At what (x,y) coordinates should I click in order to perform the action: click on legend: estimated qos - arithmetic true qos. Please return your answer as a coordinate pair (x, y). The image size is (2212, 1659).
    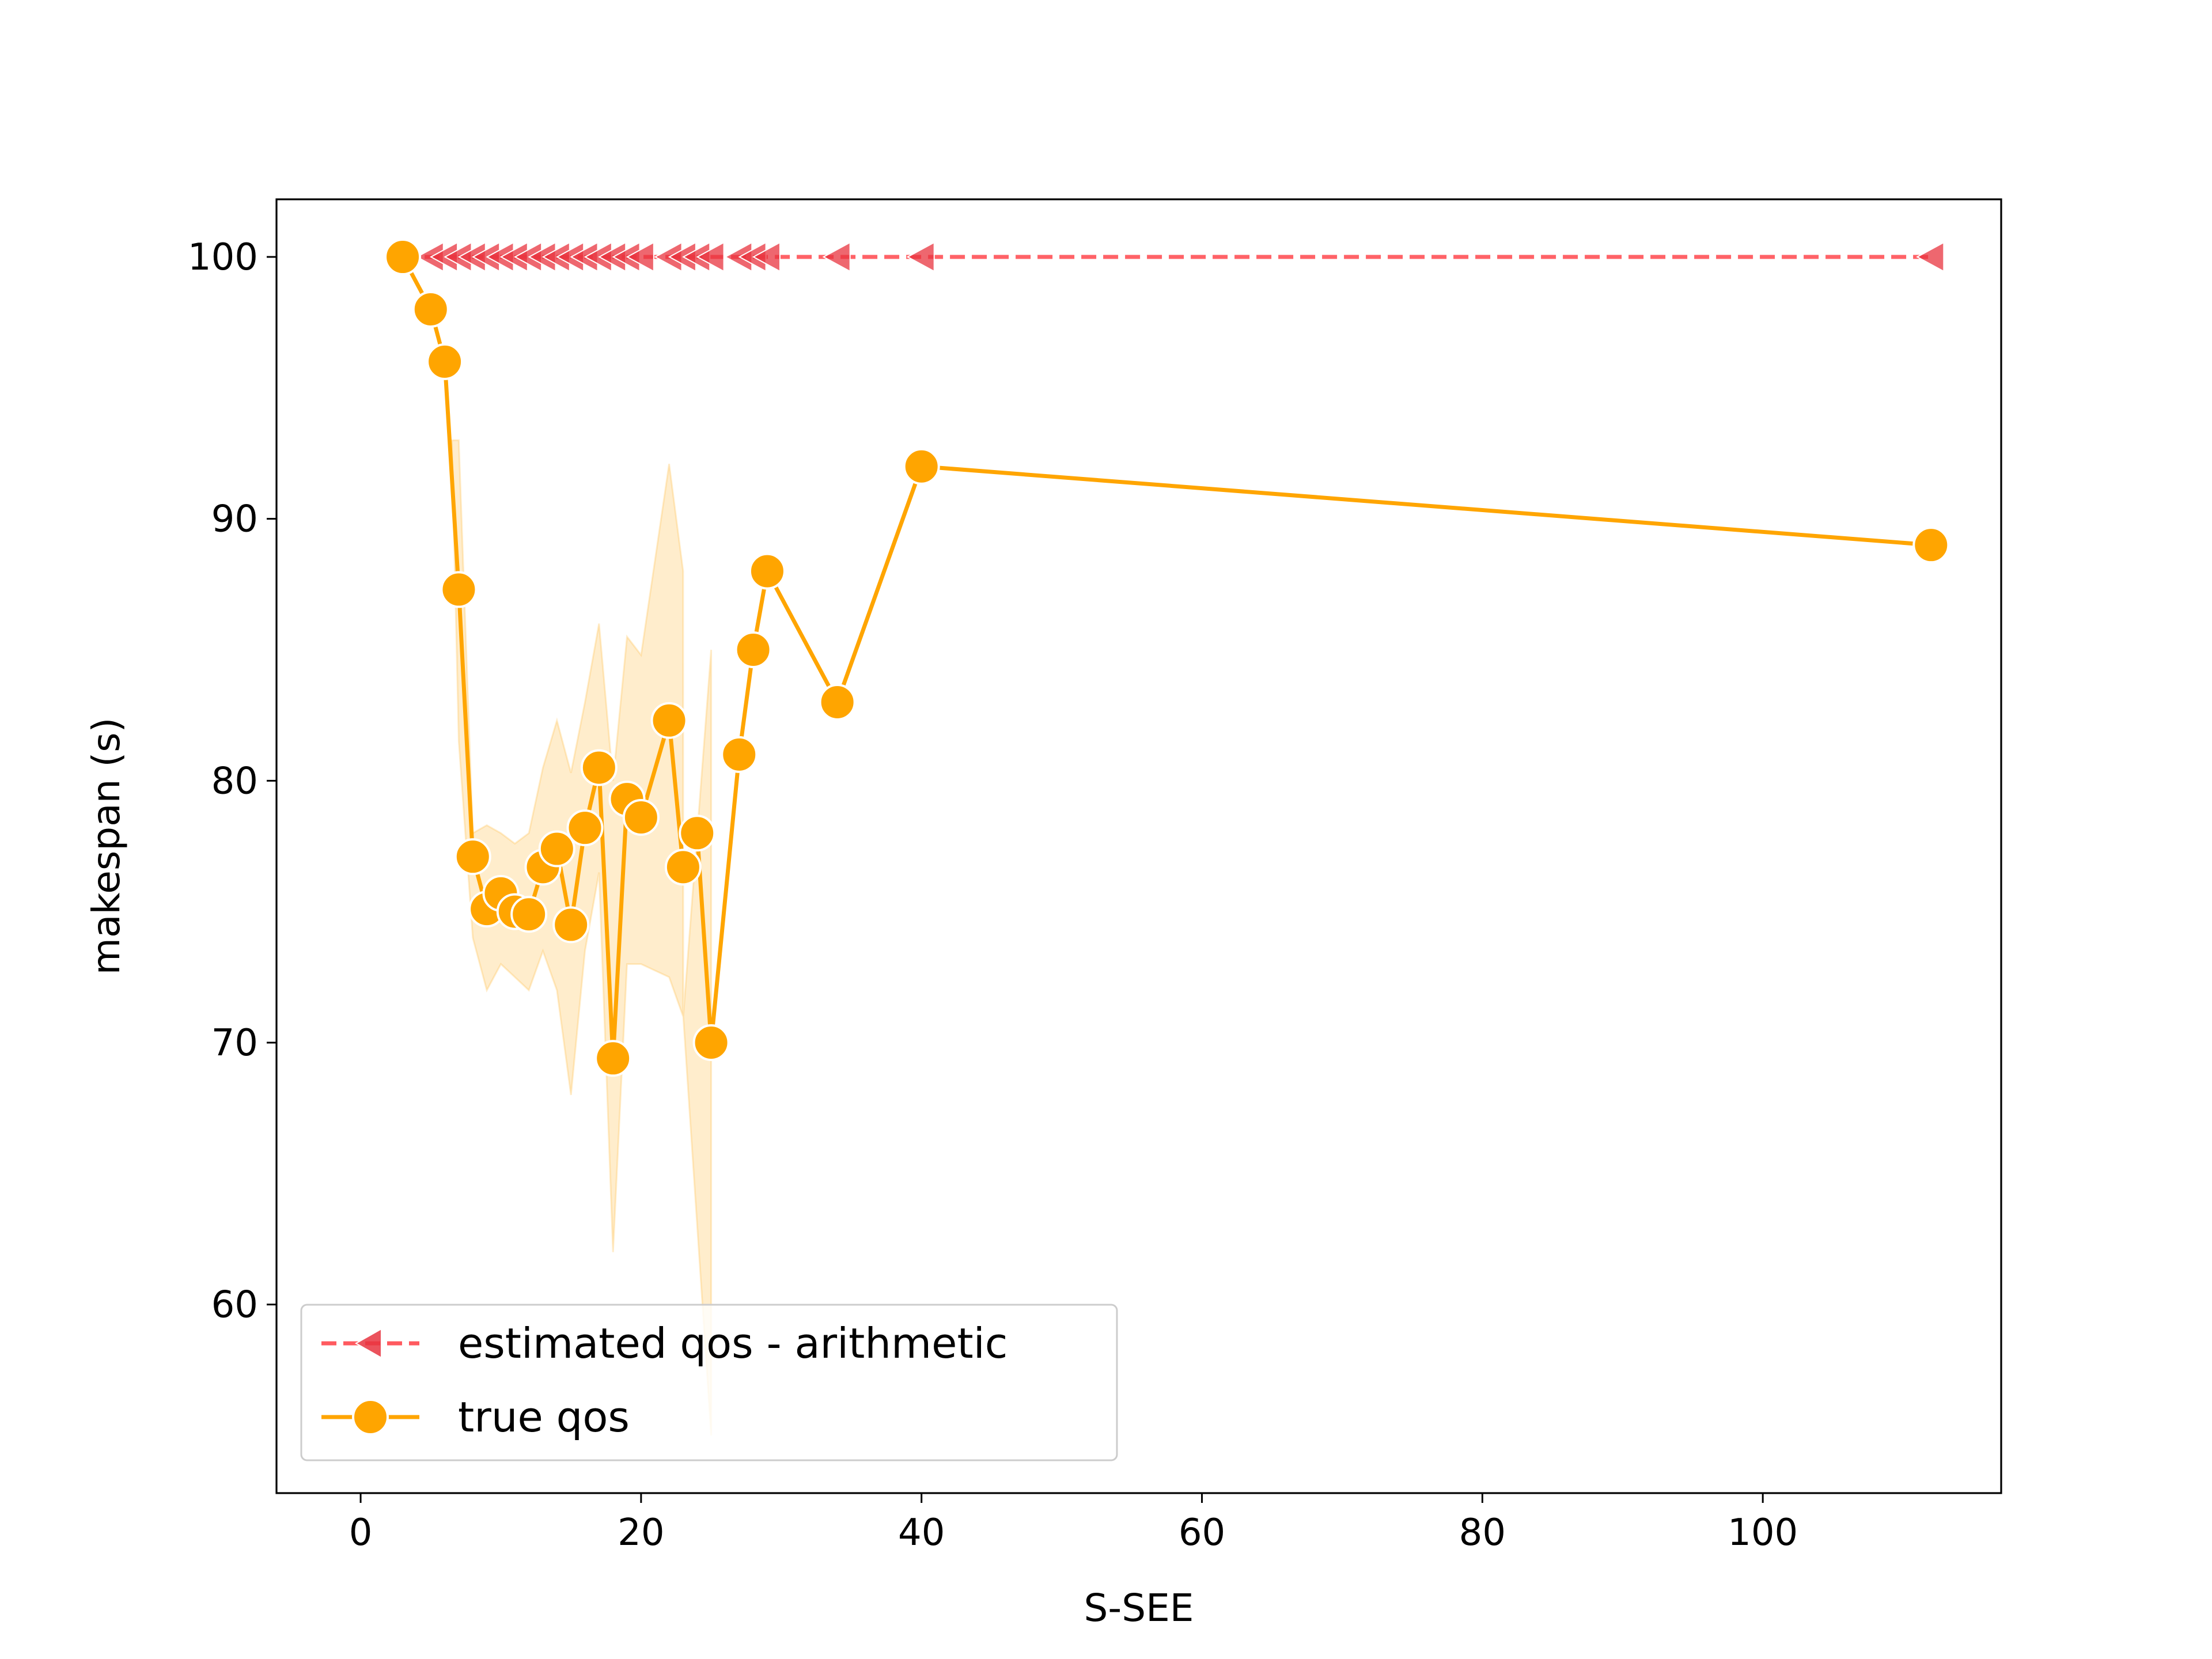
    Looking at the image, I should click on (709, 1382).